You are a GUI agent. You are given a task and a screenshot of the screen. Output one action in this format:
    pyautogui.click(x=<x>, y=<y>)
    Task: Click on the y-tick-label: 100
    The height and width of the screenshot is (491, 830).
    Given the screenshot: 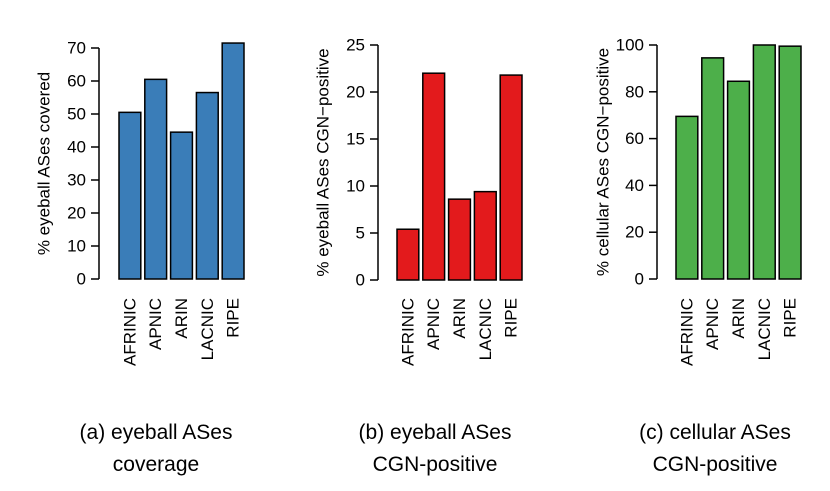 What is the action you would take?
    pyautogui.click(x=630, y=45)
    